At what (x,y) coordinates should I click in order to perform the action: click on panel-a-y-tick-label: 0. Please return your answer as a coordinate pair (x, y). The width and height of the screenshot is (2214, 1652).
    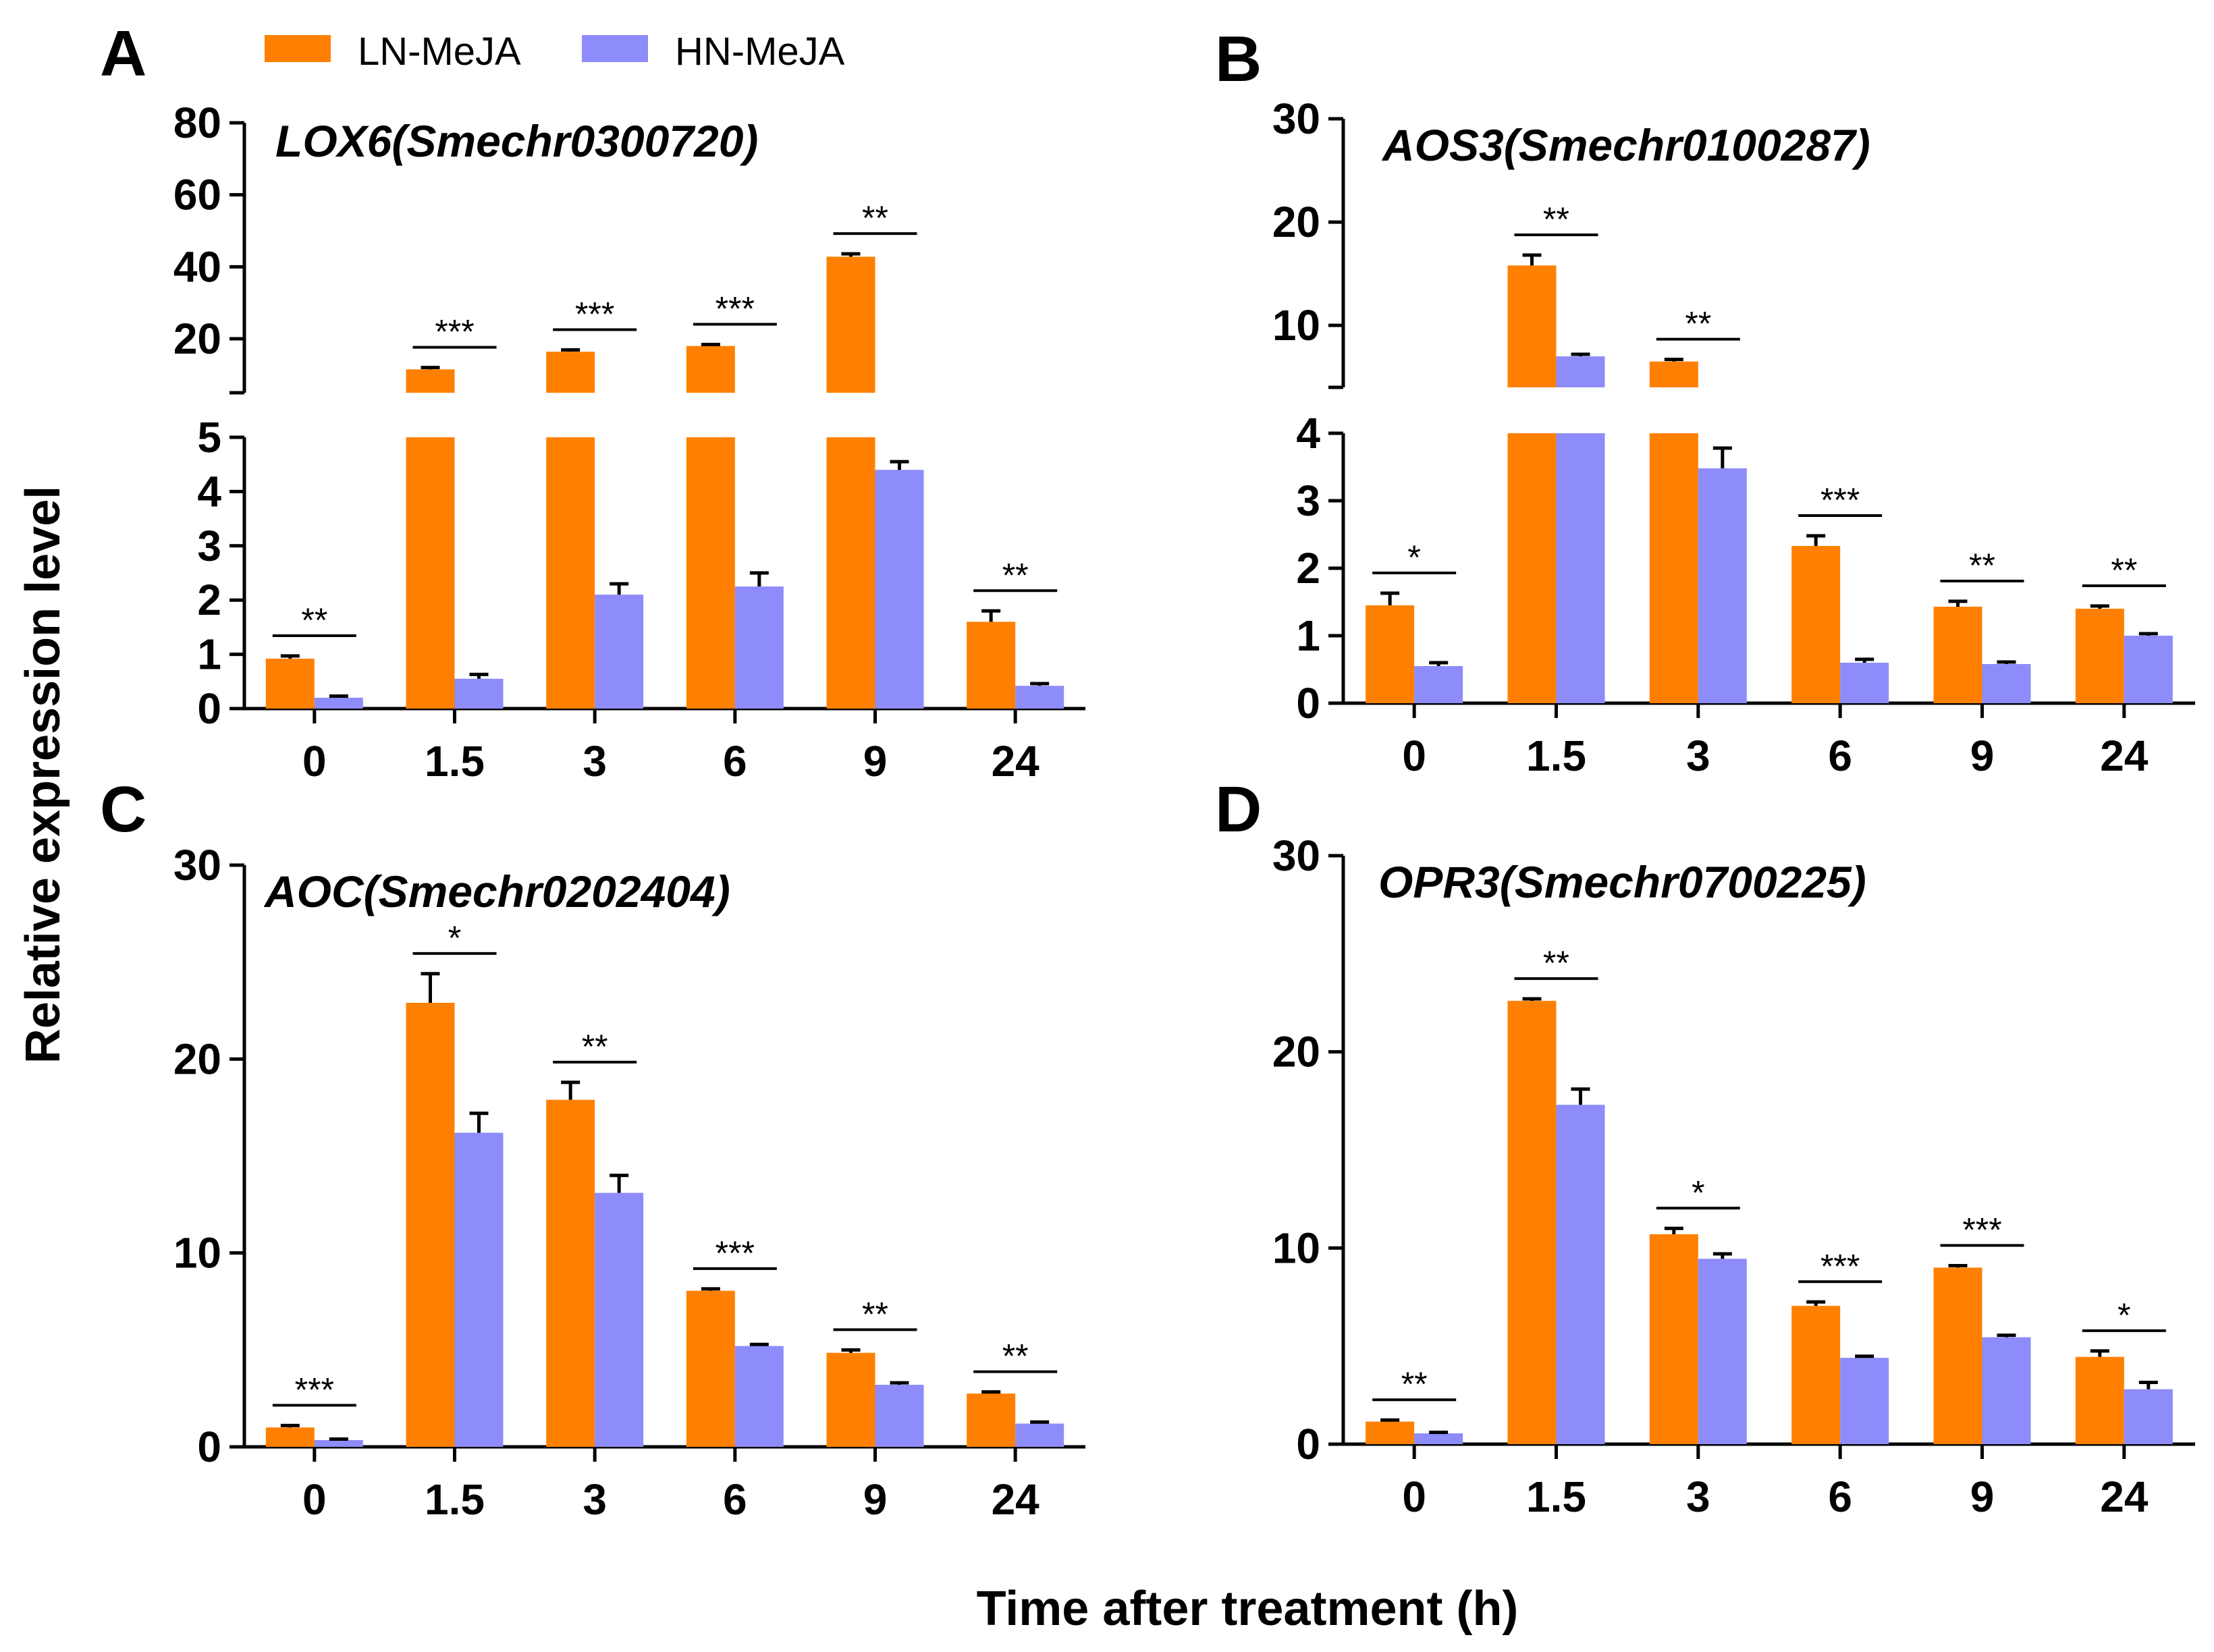
    Looking at the image, I should click on (209, 708).